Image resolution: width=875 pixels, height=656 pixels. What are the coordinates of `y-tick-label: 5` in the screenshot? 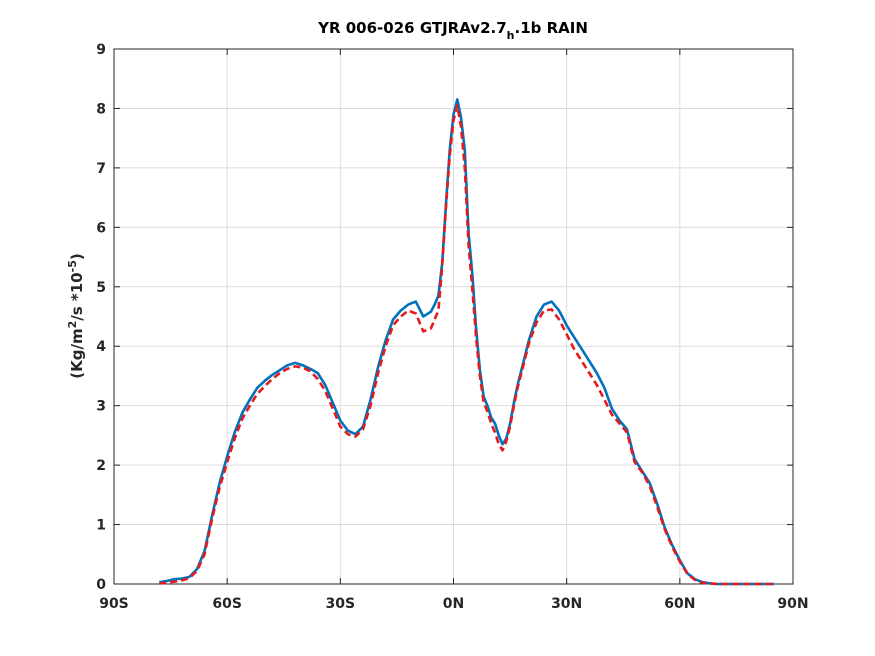 It's located at (101, 288).